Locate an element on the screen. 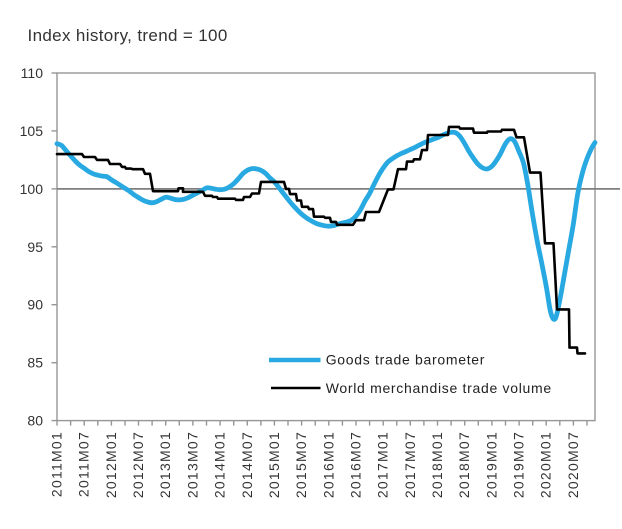  svg-text: 2012M01 is located at coordinates (111, 464).